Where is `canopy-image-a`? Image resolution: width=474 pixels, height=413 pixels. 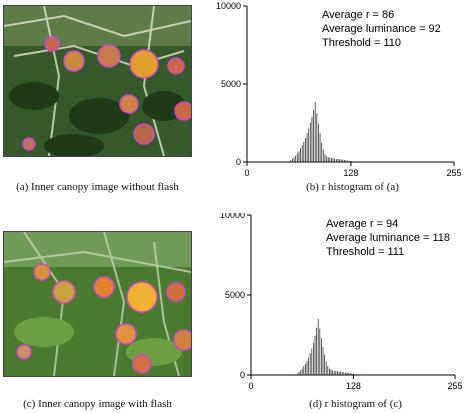
canopy-image-a is located at coordinates (97, 81).